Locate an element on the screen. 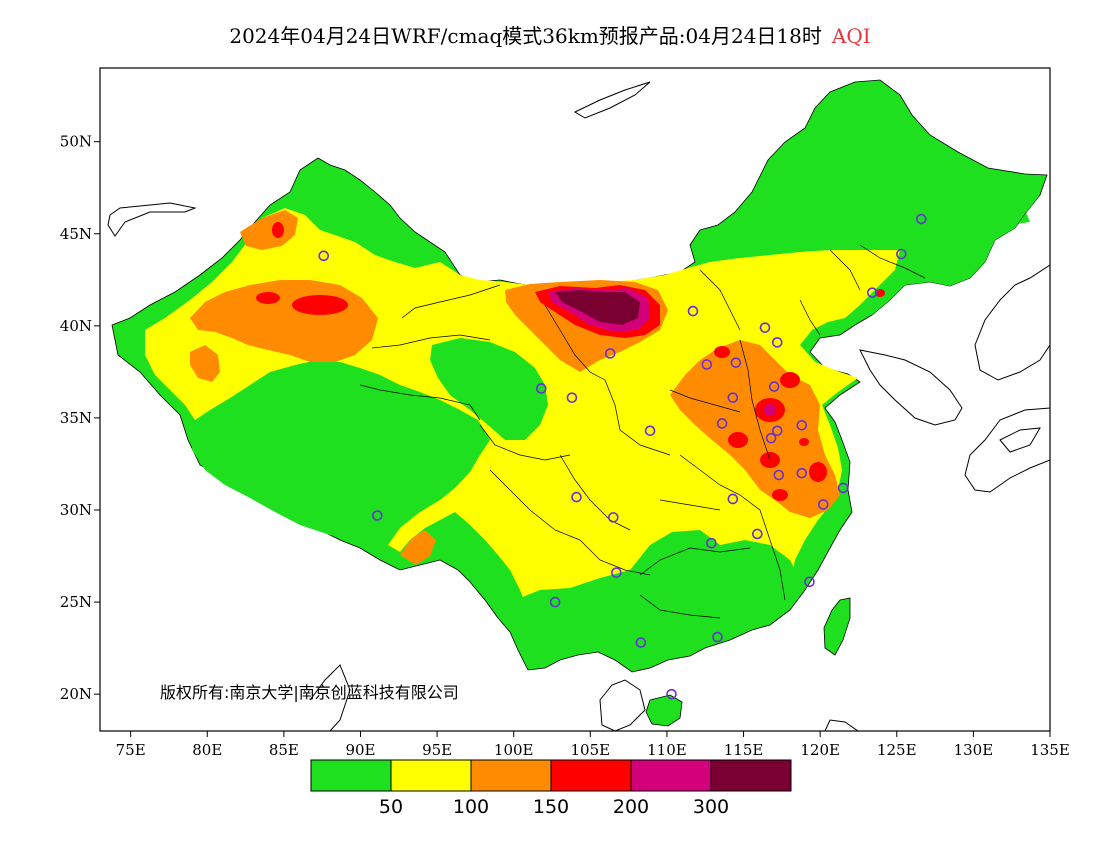  lon-tick-label: 130E is located at coordinates (974, 750).